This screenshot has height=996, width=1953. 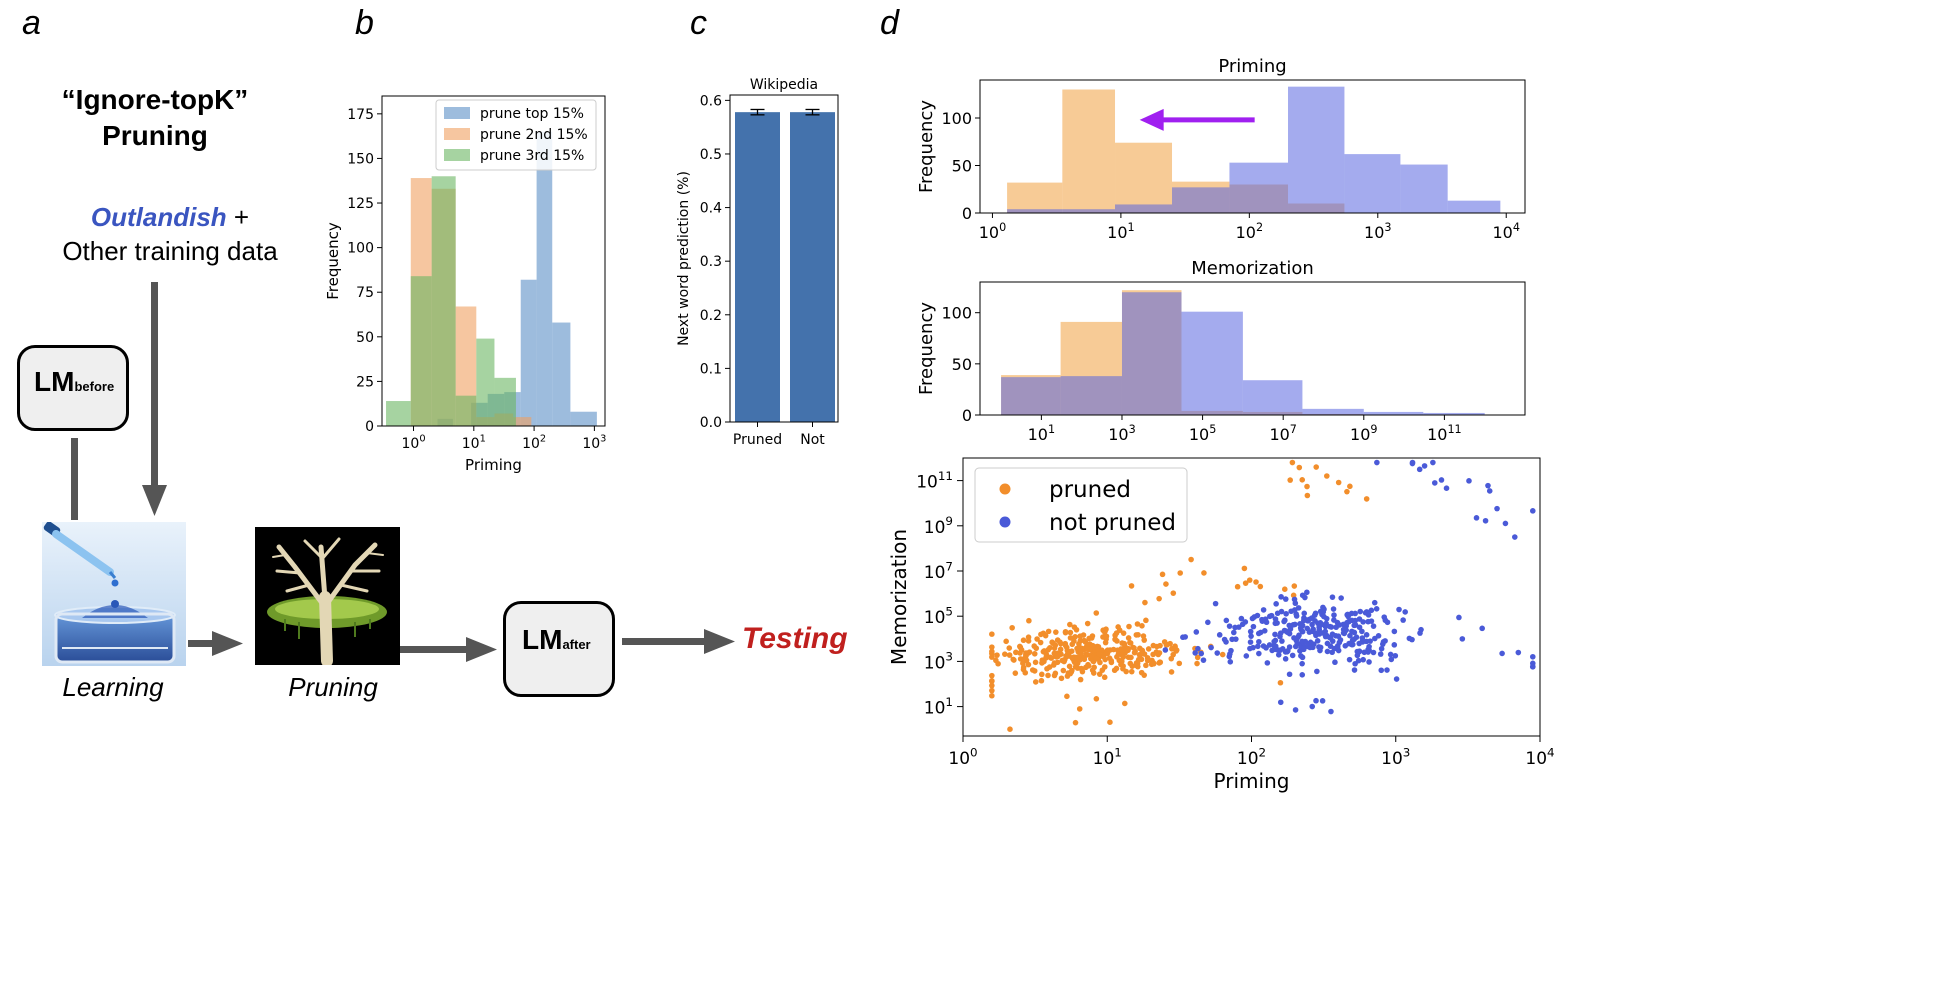 What do you see at coordinates (155, 135) in the screenshot?
I see `title-line-2: Pruning` at bounding box center [155, 135].